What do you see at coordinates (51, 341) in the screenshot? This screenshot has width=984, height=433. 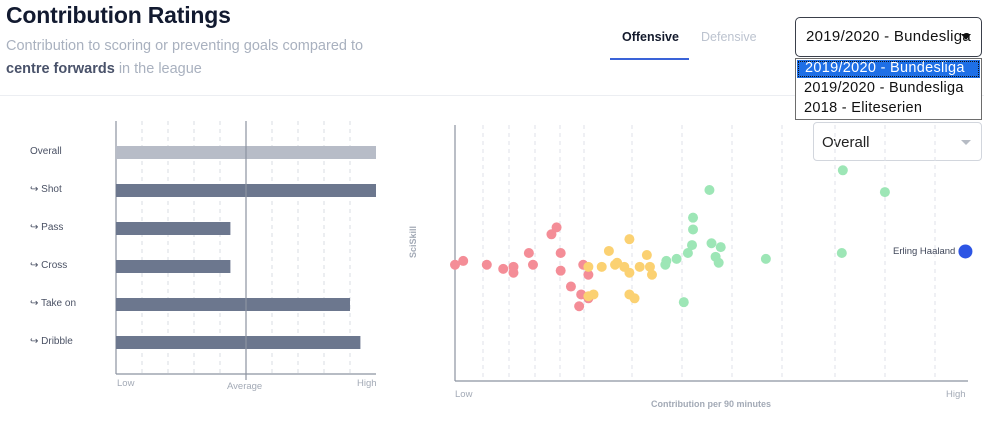 I see `bar-label-5: ↪ Dribble` at bounding box center [51, 341].